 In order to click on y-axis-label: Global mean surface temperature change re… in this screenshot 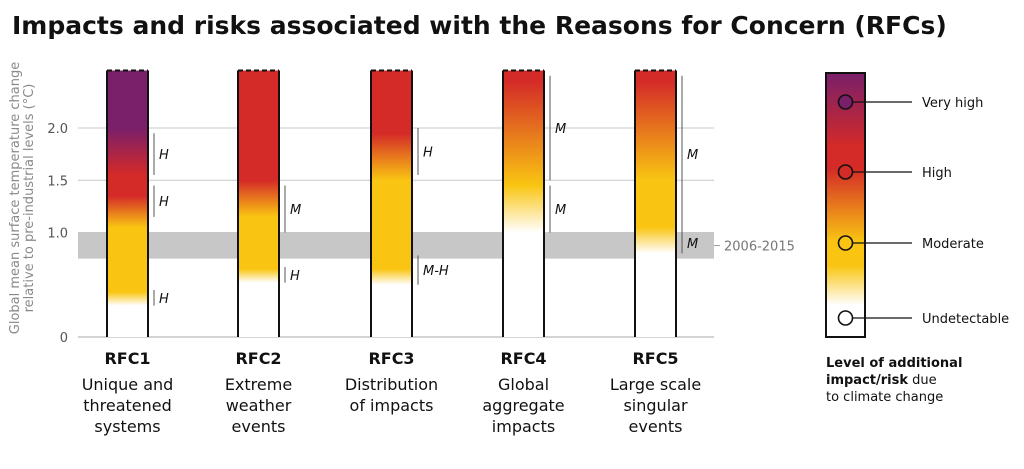, I will do `click(22, 198)`.